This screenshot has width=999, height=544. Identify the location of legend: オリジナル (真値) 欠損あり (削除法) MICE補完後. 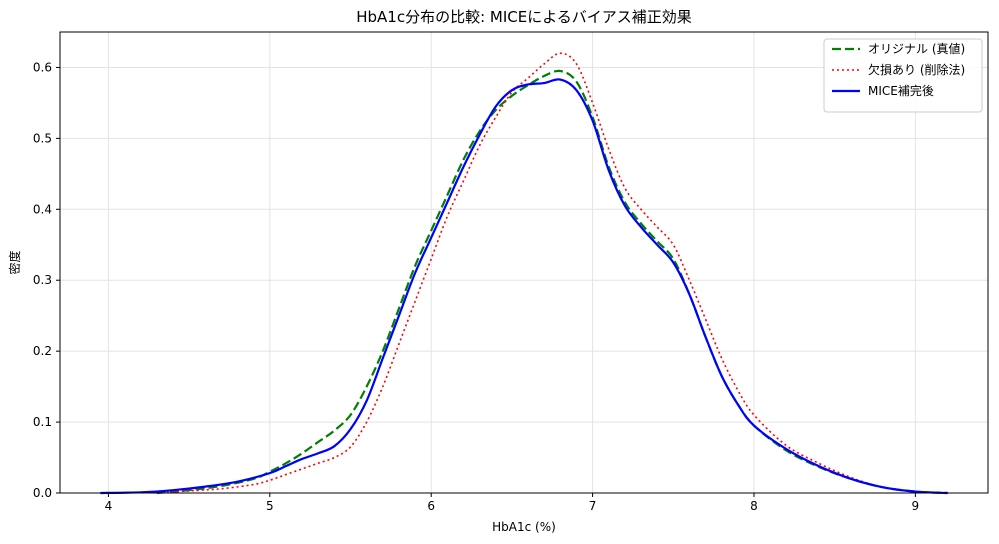
(903, 75).